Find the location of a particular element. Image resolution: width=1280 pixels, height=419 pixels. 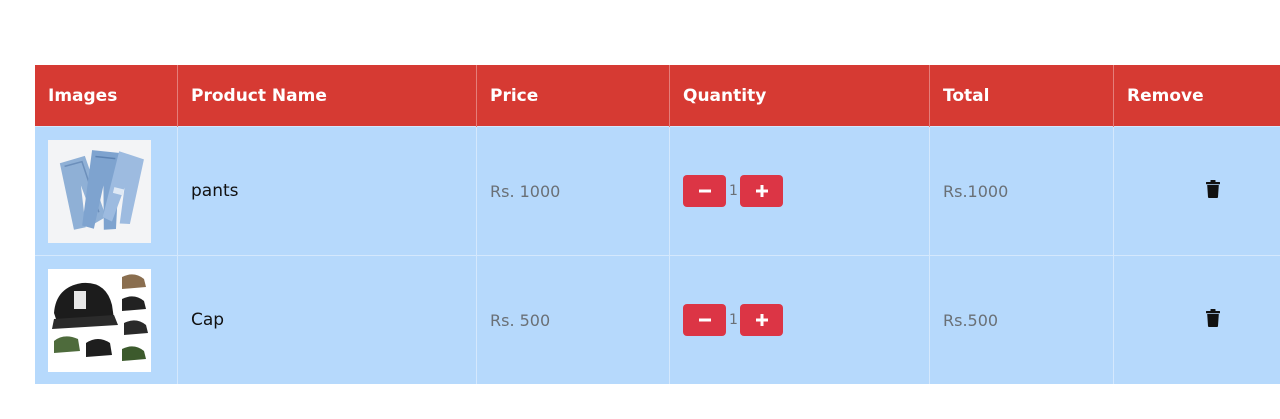

cap-photo is located at coordinates (99, 320).